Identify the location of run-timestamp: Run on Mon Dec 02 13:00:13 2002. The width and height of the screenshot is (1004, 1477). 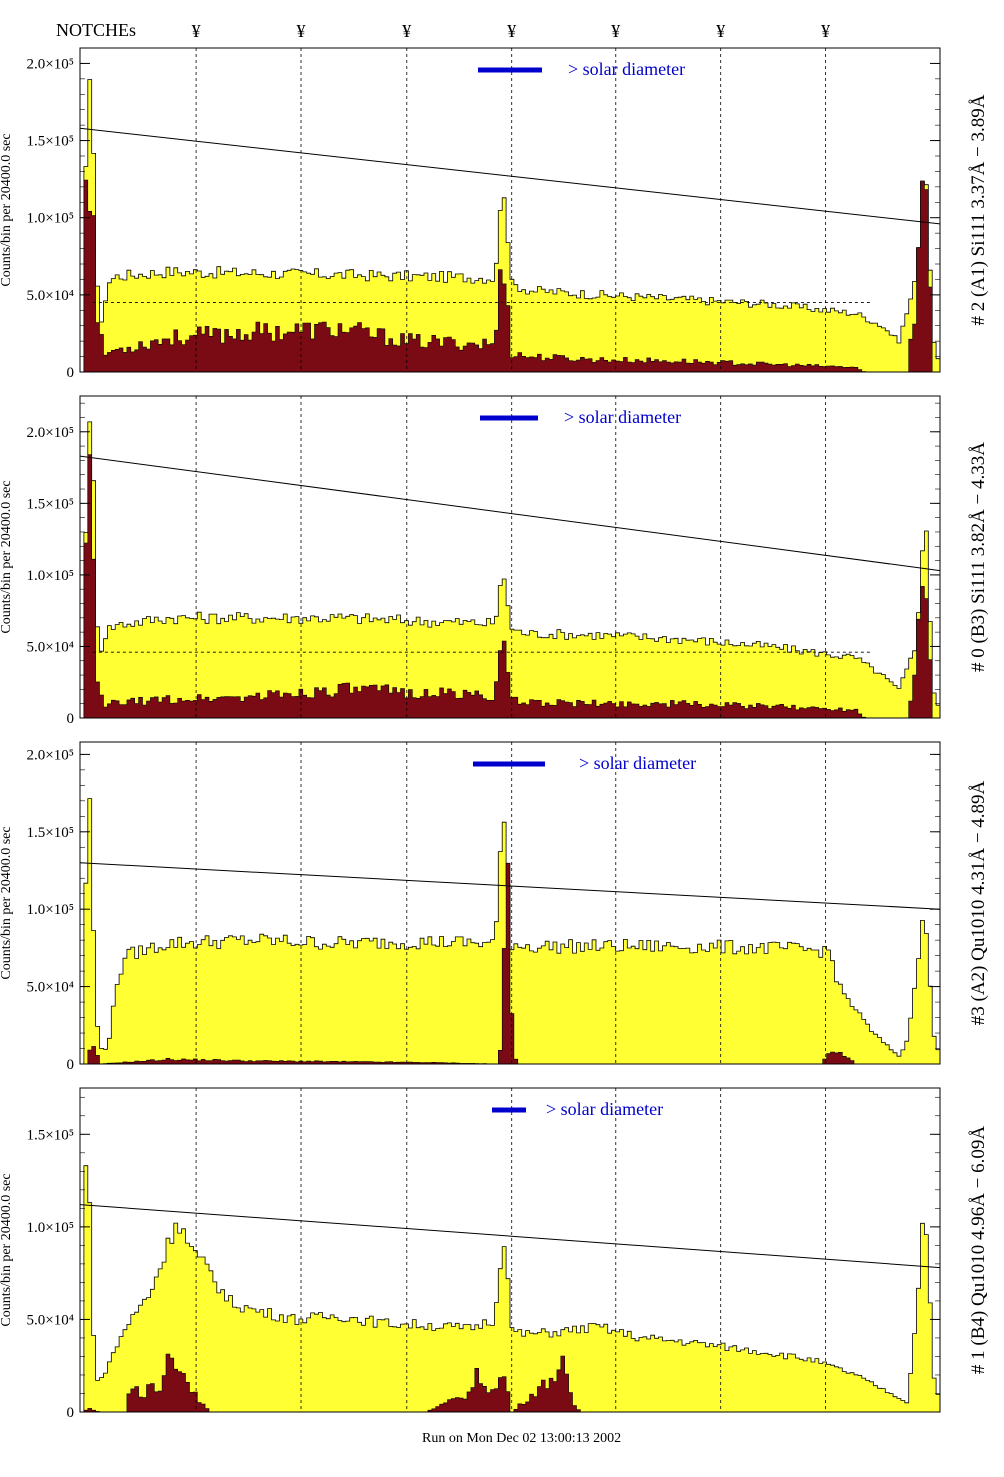
(522, 1438).